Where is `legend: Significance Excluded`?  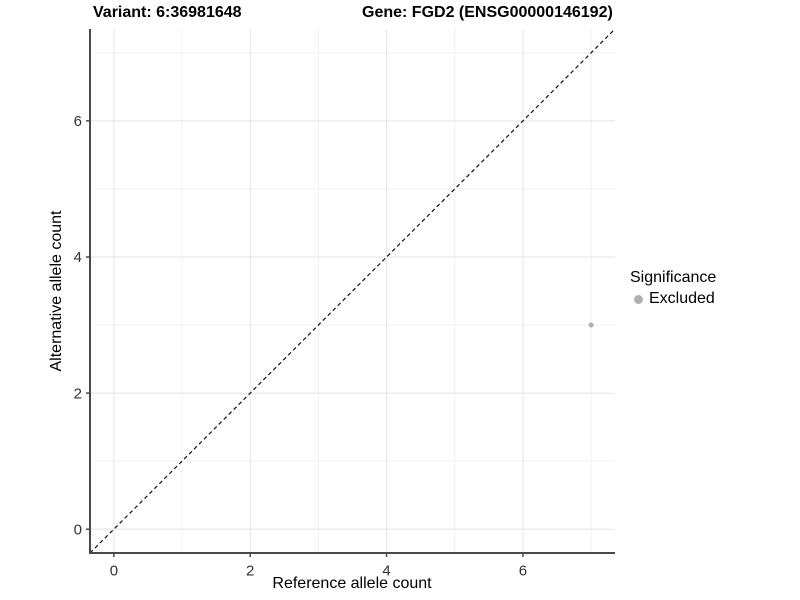
legend: Significance Excluded is located at coordinates (673, 288).